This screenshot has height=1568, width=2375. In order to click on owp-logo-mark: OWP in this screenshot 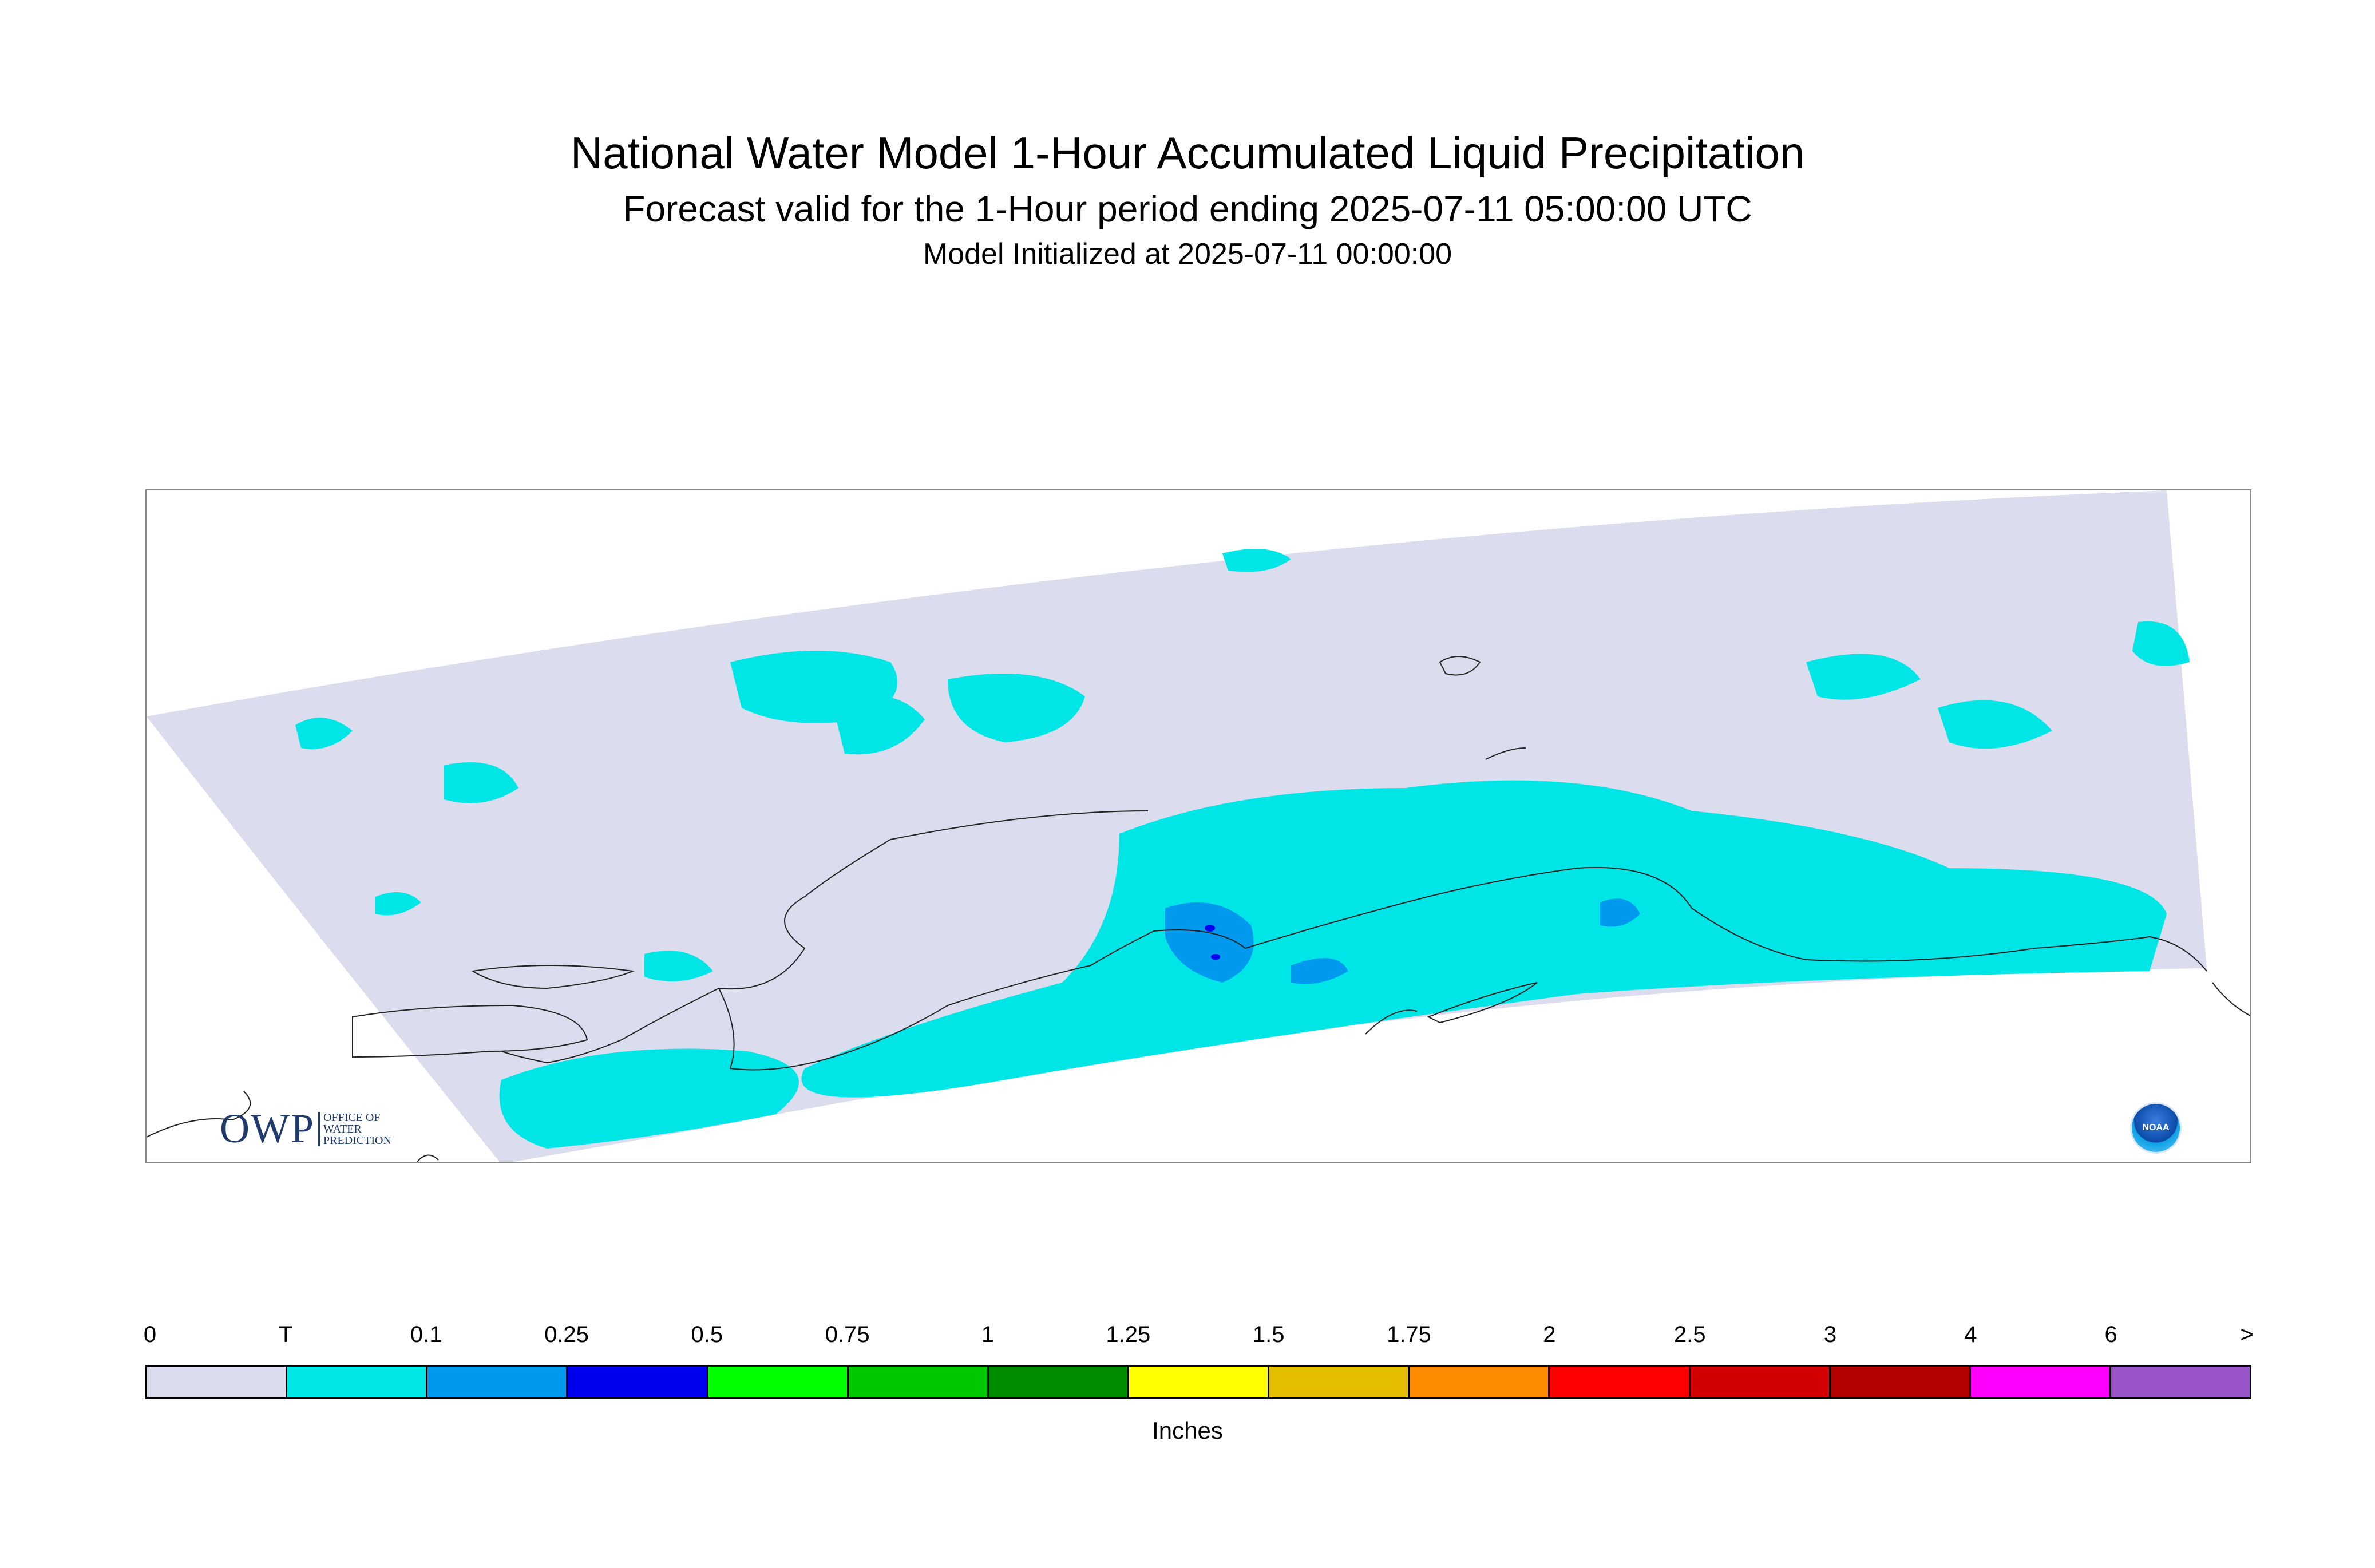, I will do `click(267, 1128)`.